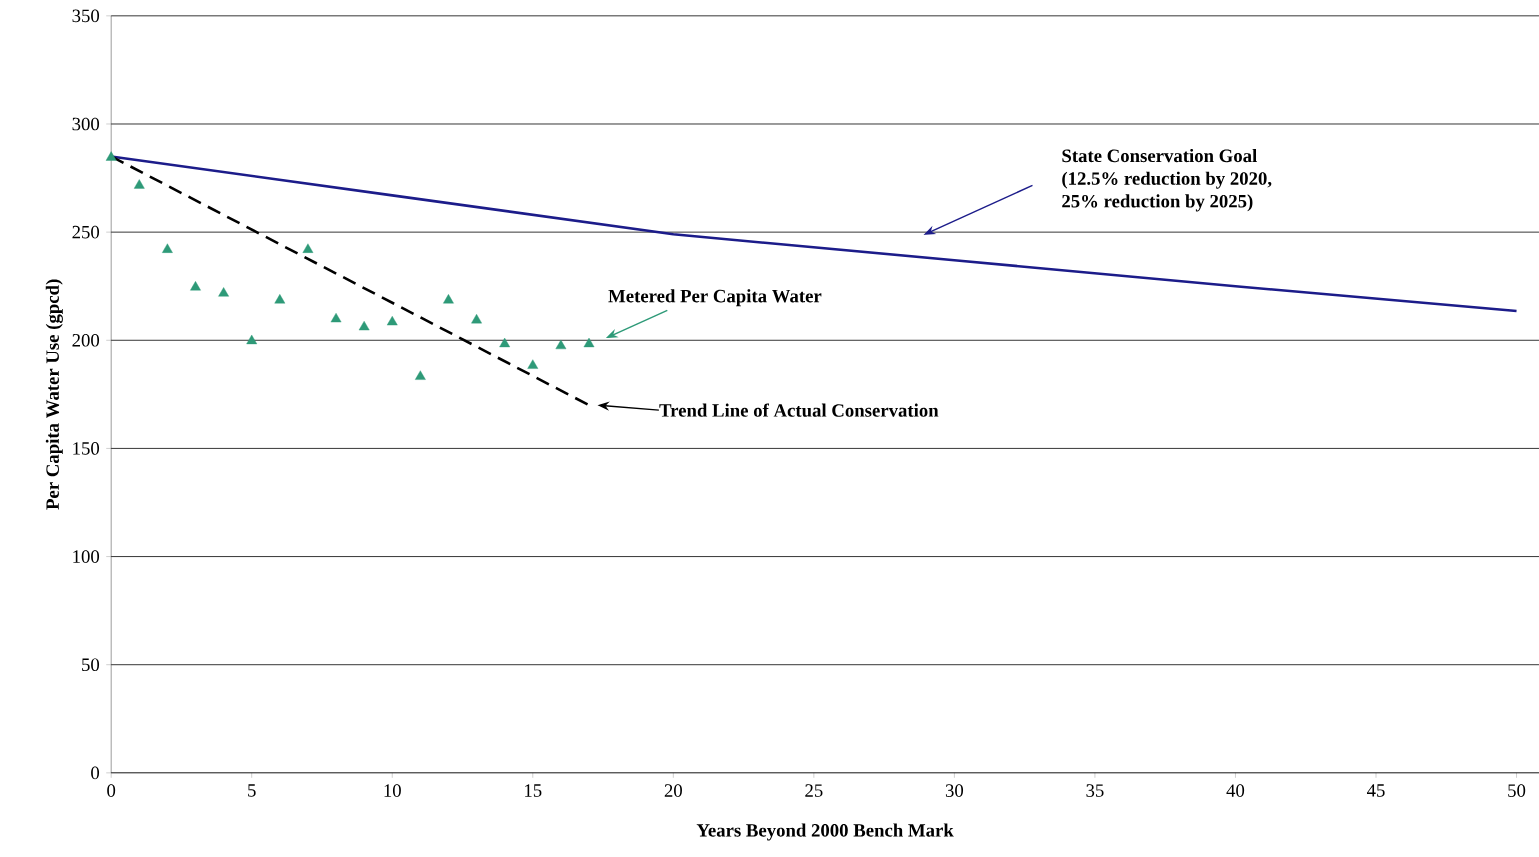 This screenshot has width=1539, height=857. I want to click on y-tick-label: 100, so click(86, 556).